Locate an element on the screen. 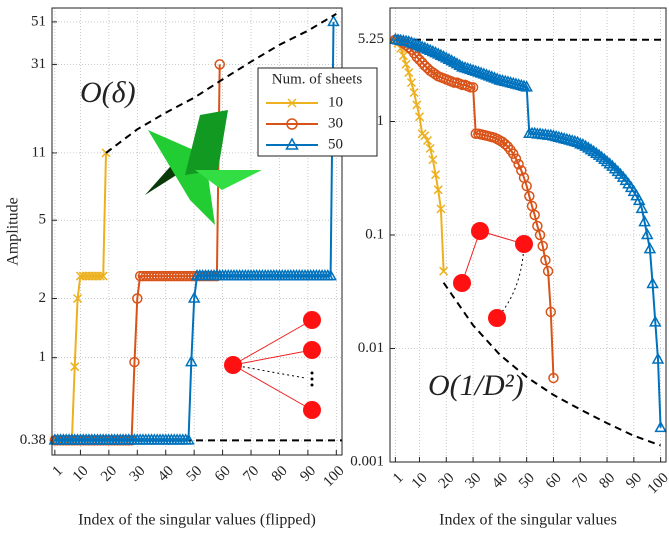  y-tick-label: 0.1 is located at coordinates (374, 234).